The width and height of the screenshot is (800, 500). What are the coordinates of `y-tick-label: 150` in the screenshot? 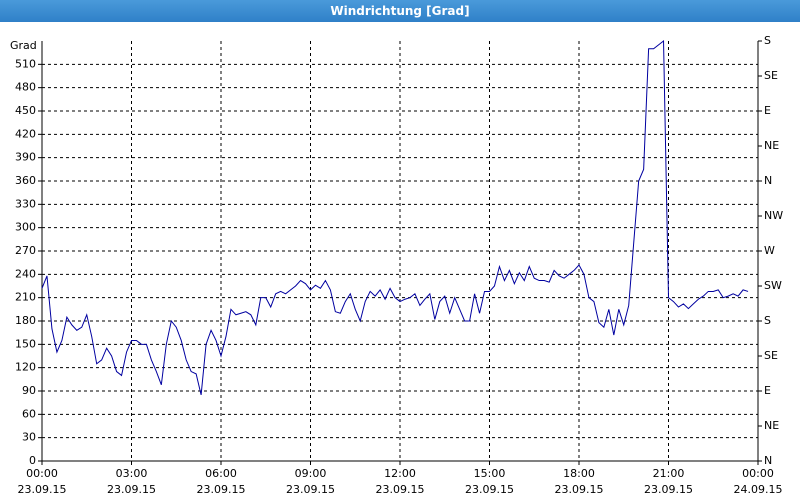 It's located at (25, 343).